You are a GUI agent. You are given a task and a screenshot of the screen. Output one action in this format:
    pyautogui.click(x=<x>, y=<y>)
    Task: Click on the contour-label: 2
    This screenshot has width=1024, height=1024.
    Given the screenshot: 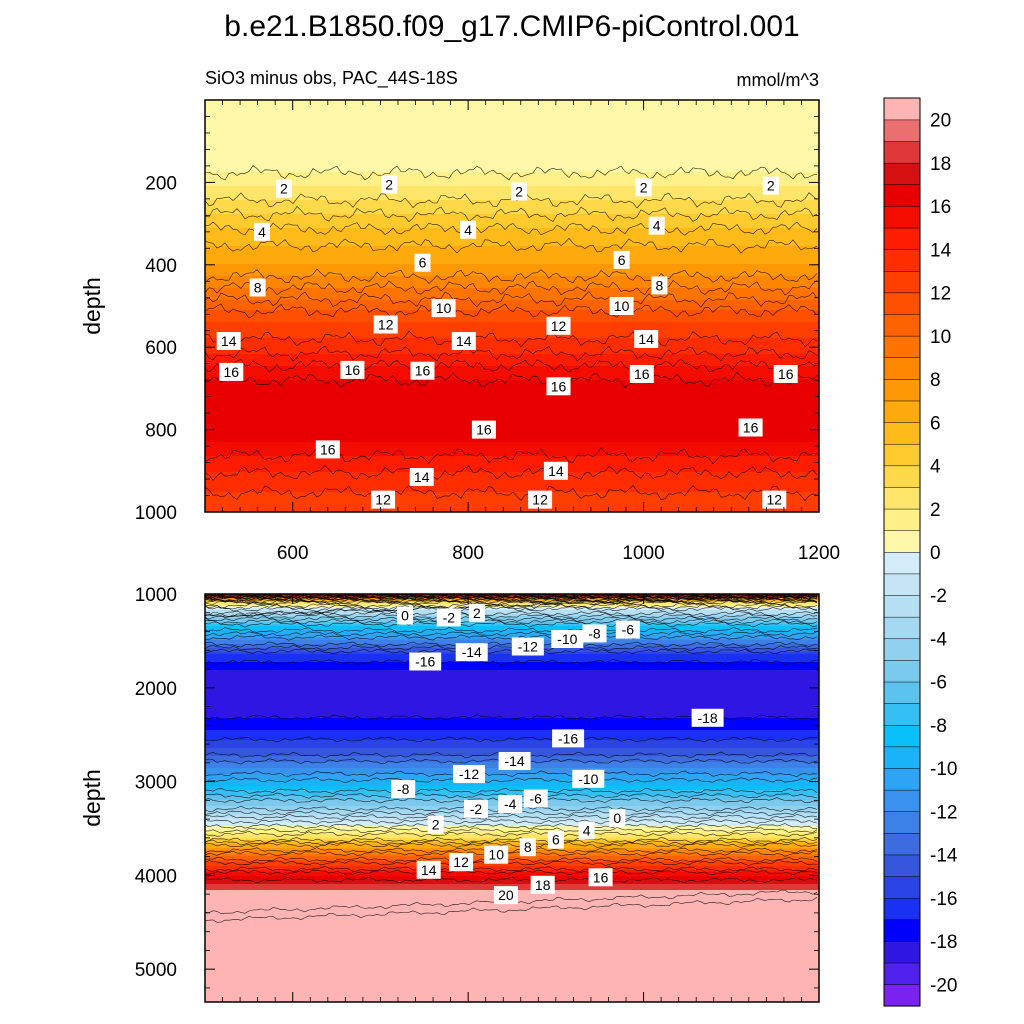 What is the action you would take?
    pyautogui.click(x=770, y=185)
    